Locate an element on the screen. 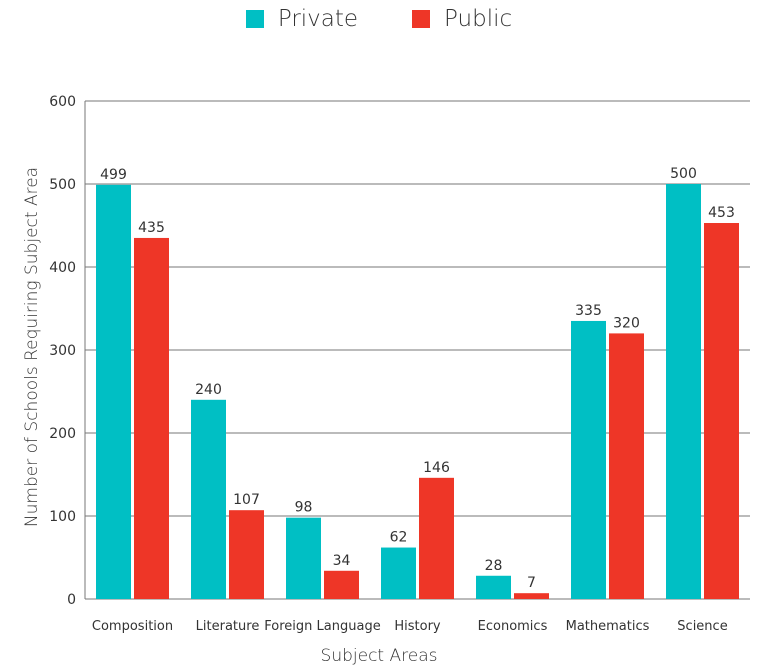 The height and width of the screenshot is (669, 758). data-label-public-history: 146 is located at coordinates (436, 468).